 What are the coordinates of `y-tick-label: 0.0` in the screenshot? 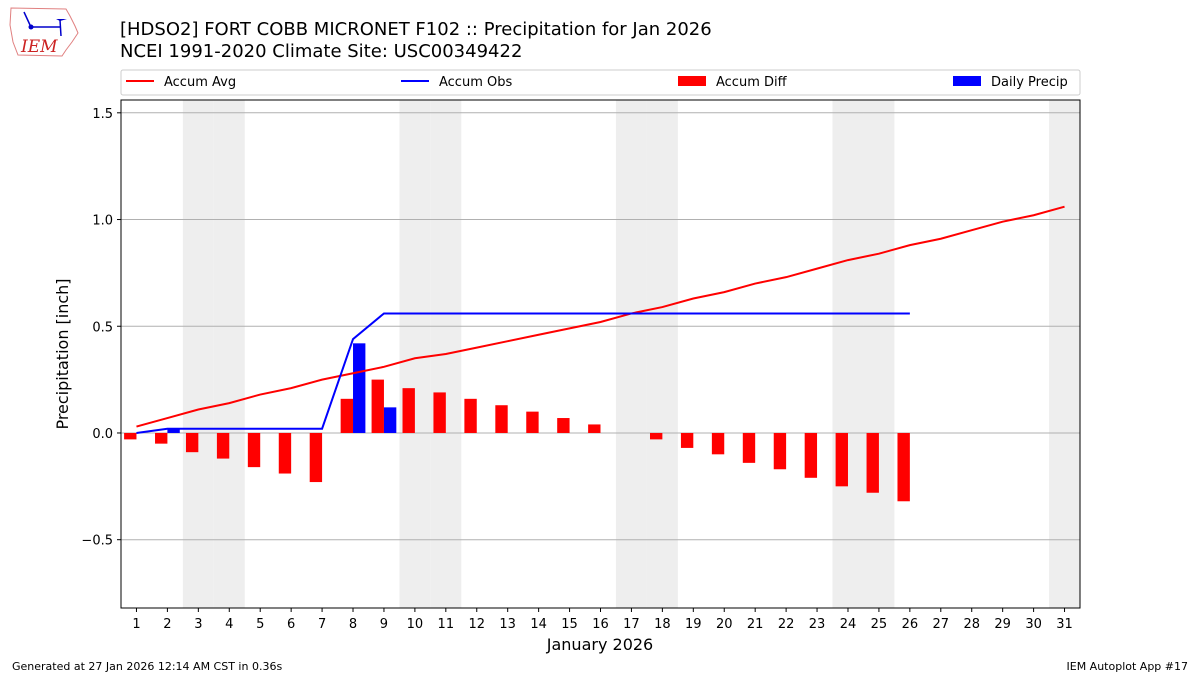 It's located at (102, 434).